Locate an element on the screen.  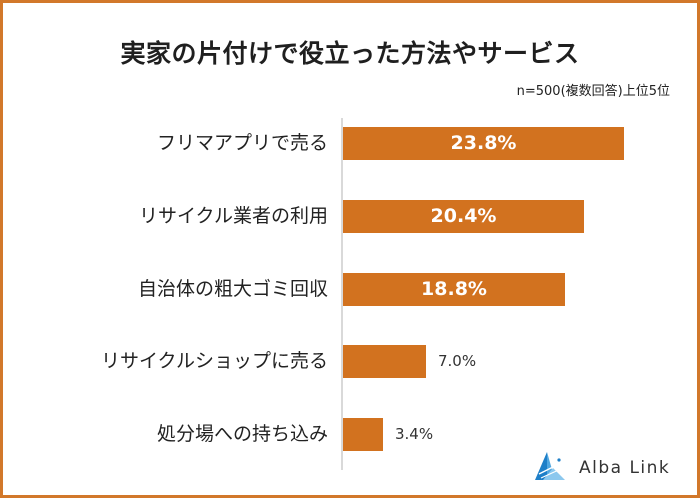
sample-note: n=500(複数回答)上位5位 is located at coordinates (593, 91).